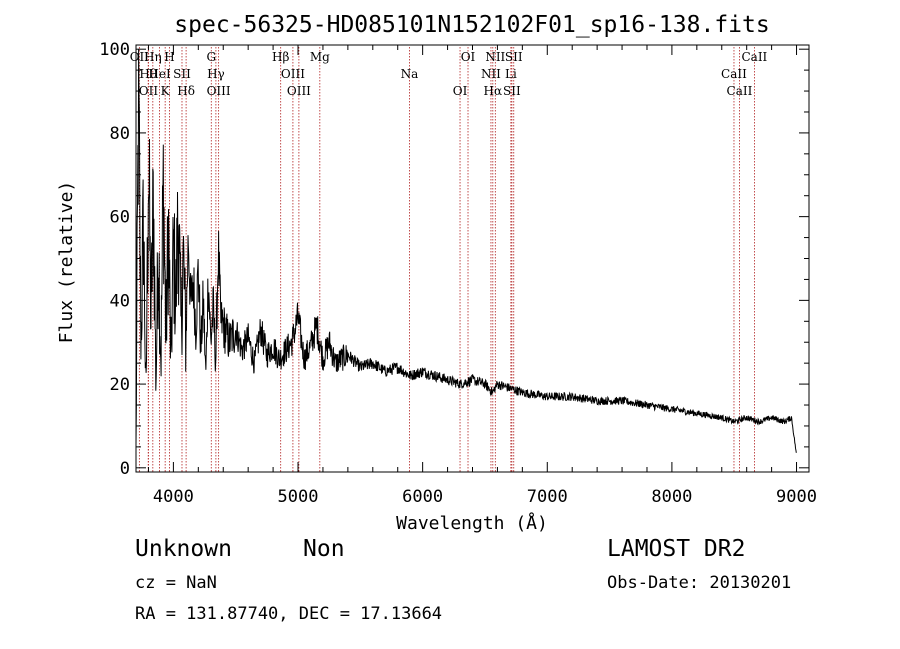 The width and height of the screenshot is (900, 649). What do you see at coordinates (512, 91) in the screenshot?
I see `marker-label-23: SII` at bounding box center [512, 91].